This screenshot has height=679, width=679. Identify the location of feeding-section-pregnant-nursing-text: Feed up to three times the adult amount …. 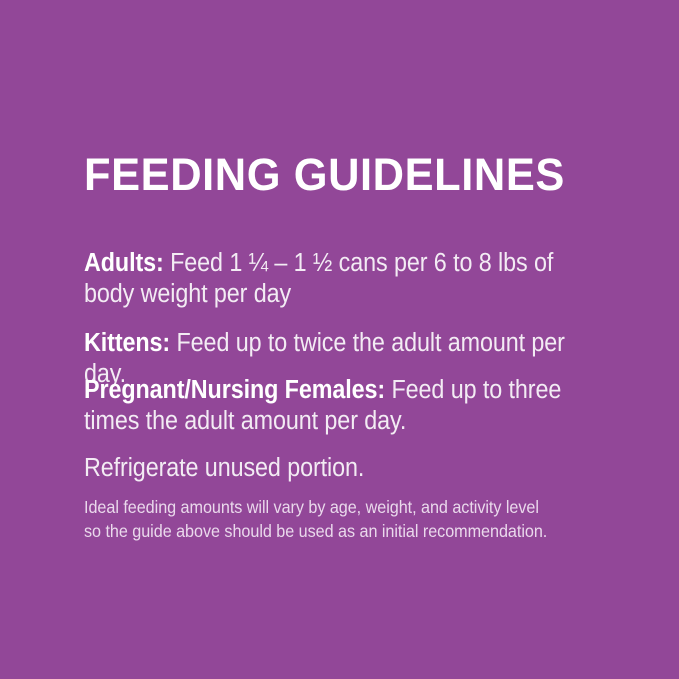
(323, 405).